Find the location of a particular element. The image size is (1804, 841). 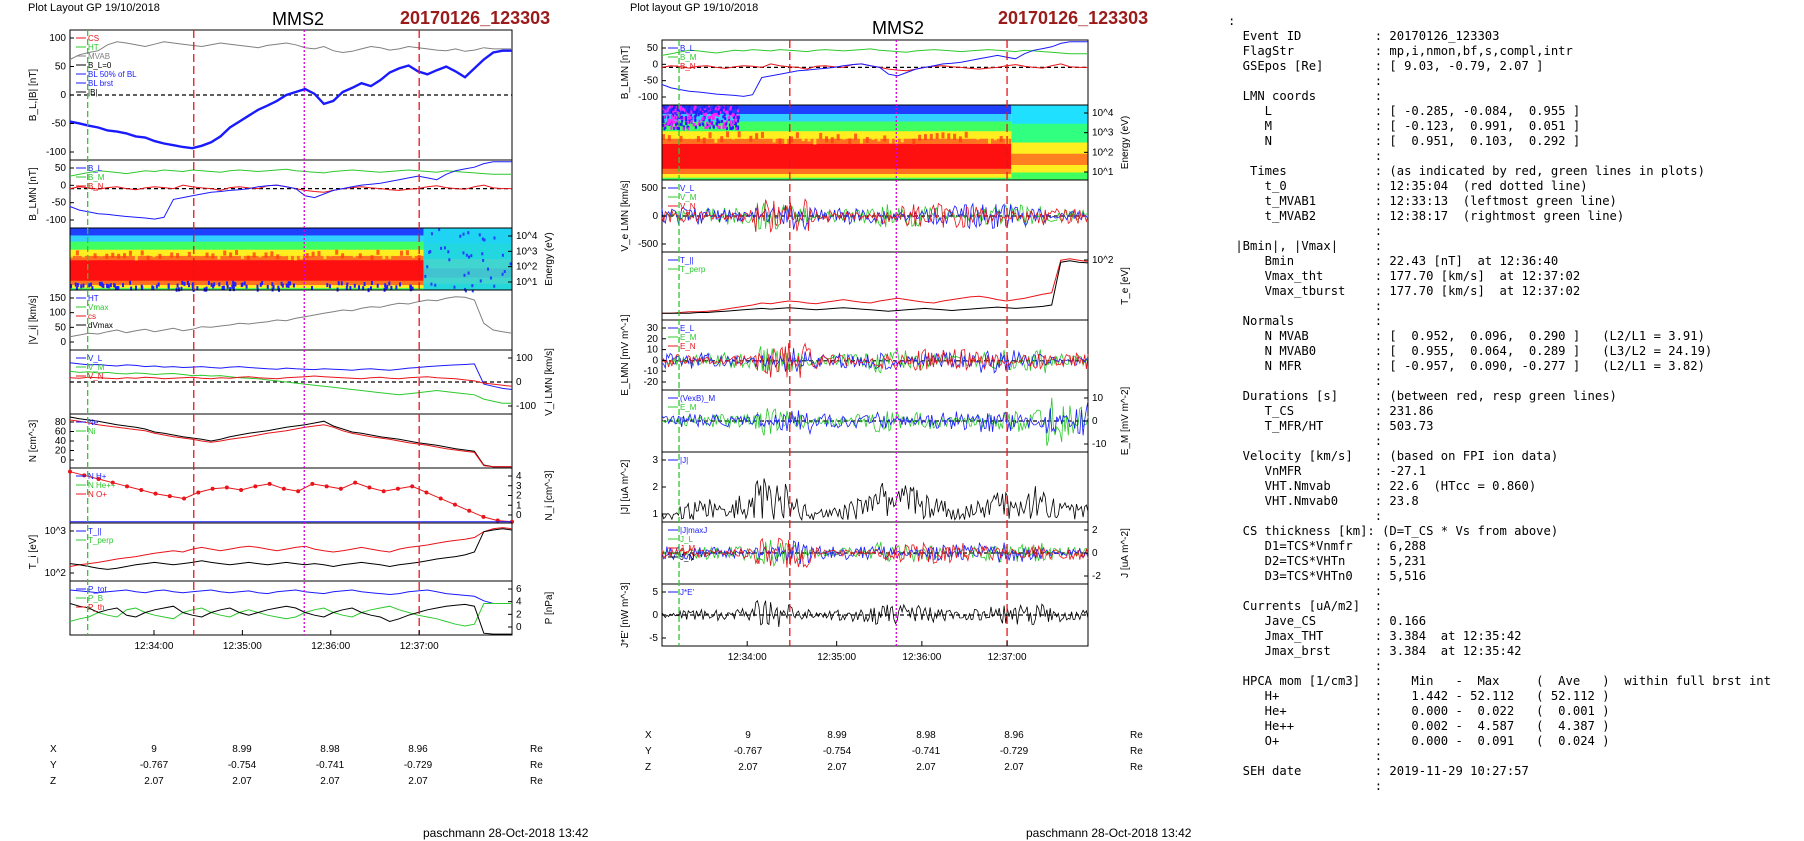

y-axis-label: B_LMN [nT] is located at coordinates (625, 73).